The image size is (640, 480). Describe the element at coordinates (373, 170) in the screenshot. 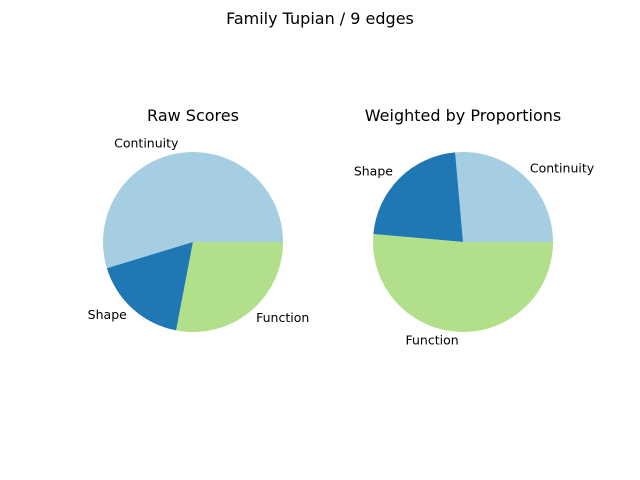

I see `pie-label-weighted-shape: Shape` at that location.